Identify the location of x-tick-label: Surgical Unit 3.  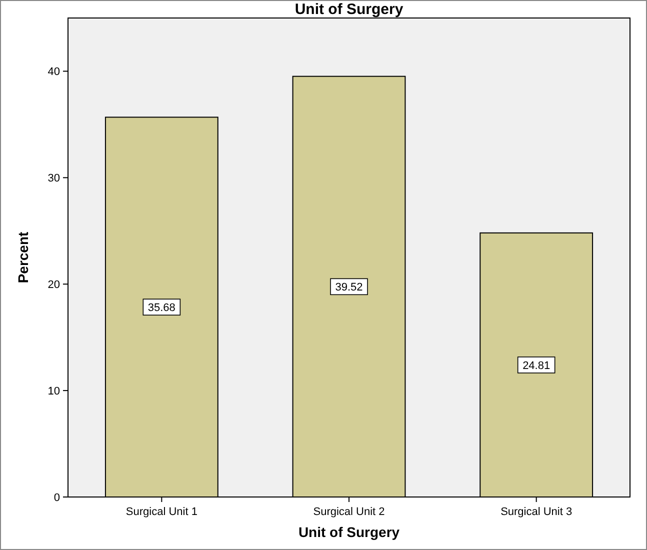
(536, 512).